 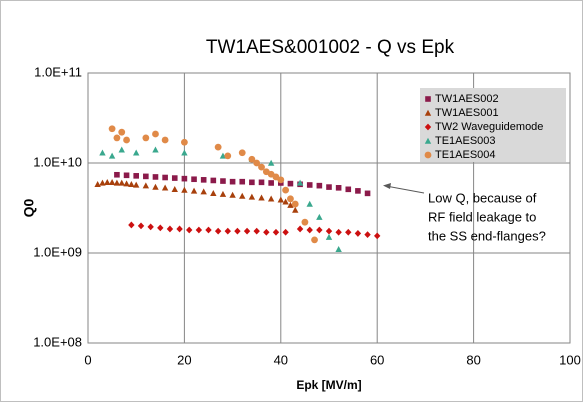 I want to click on legend-entry: TW1AES001, so click(x=461, y=113).